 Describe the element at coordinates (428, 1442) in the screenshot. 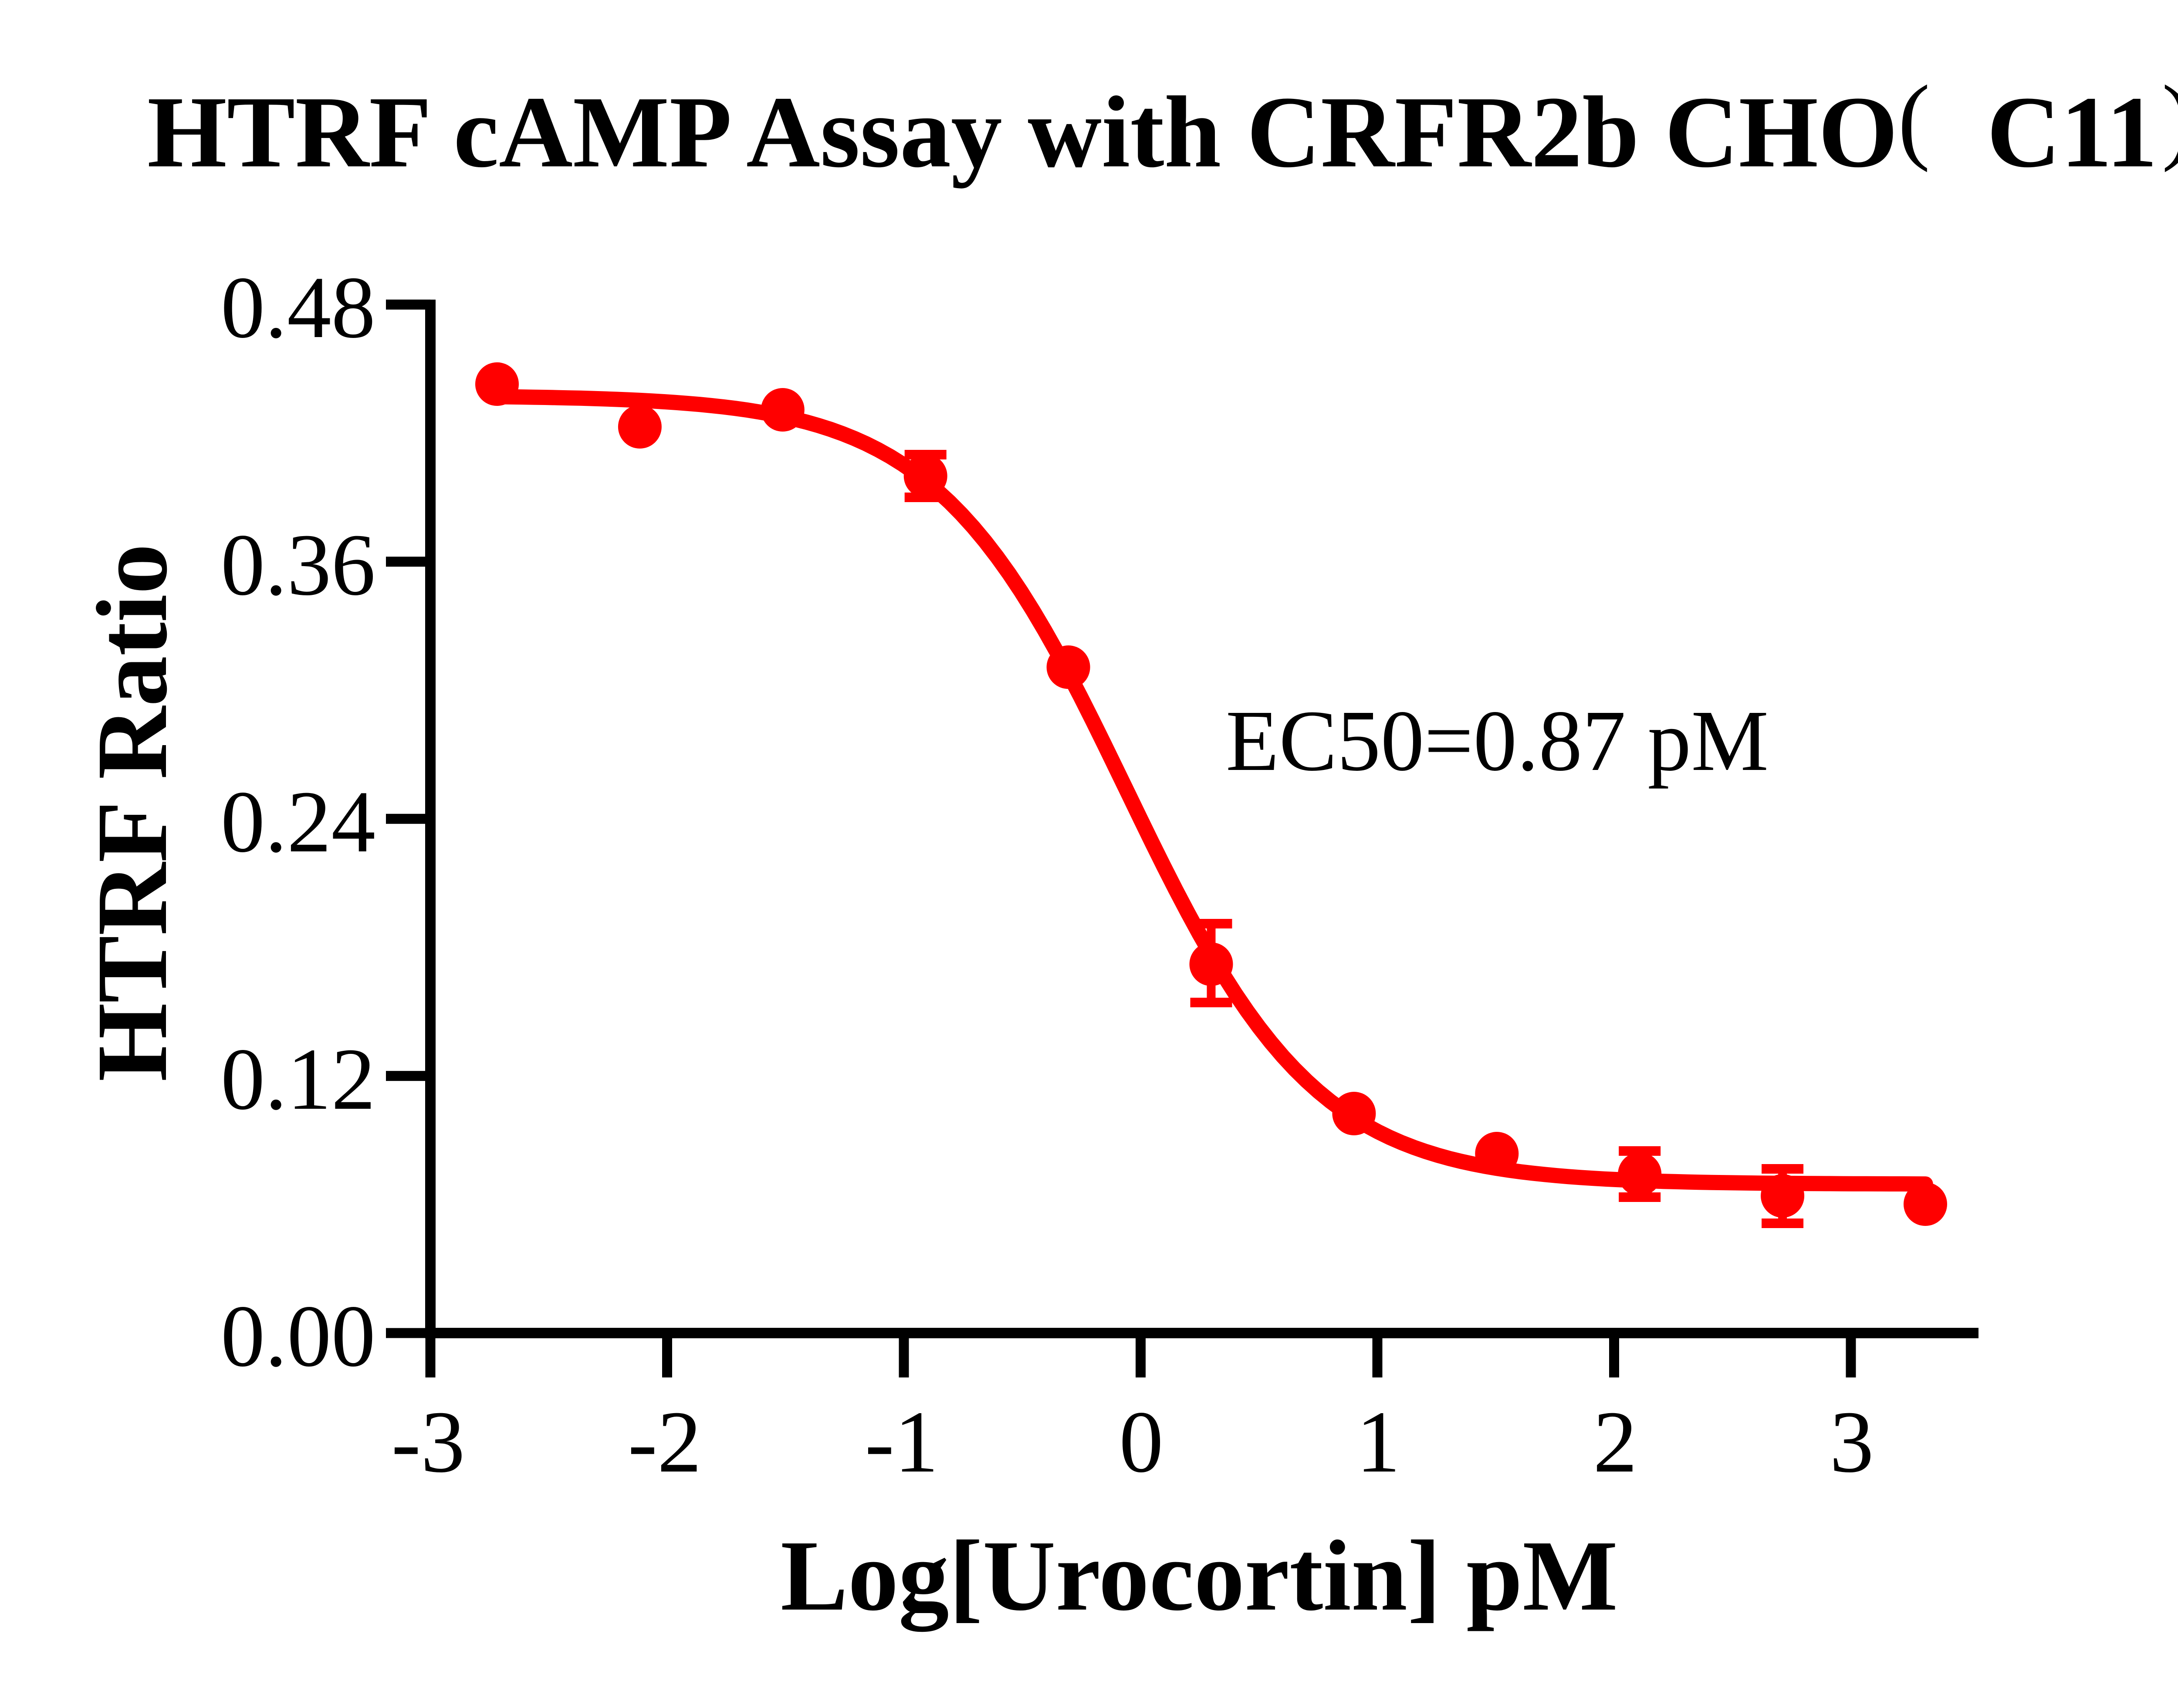

I see `svg-text: -3` at that location.